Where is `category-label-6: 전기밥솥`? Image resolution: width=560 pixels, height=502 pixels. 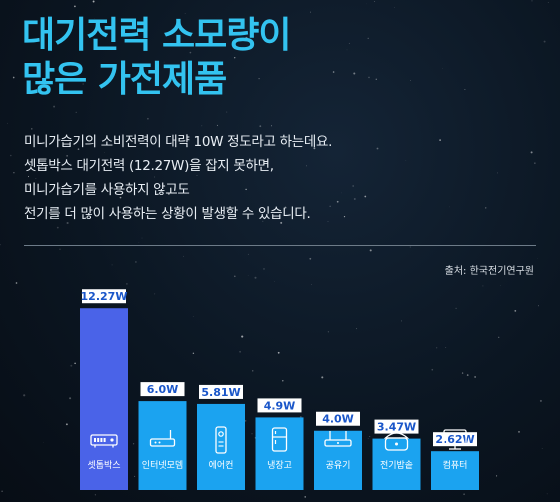 category-label-6: 전기밥솥 is located at coordinates (396, 465).